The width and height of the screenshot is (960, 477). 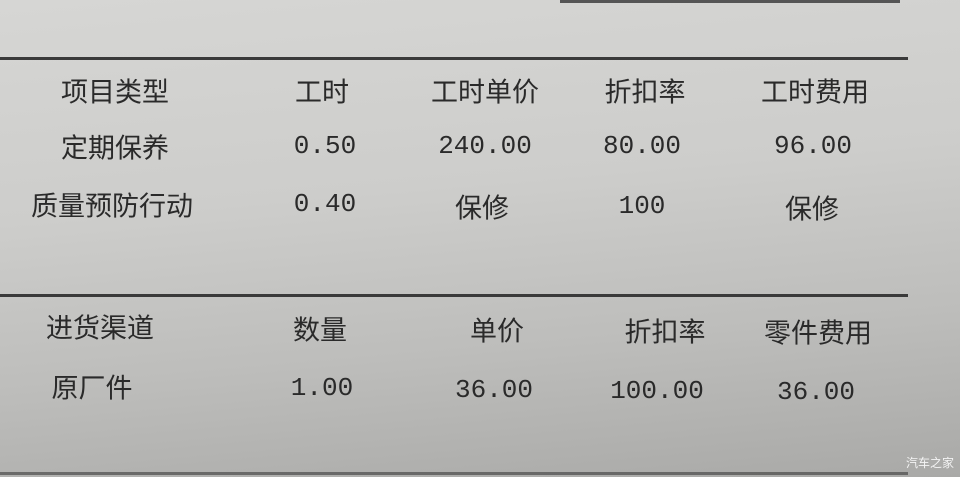 I want to click on labor-table-rule, so click(x=454, y=58).